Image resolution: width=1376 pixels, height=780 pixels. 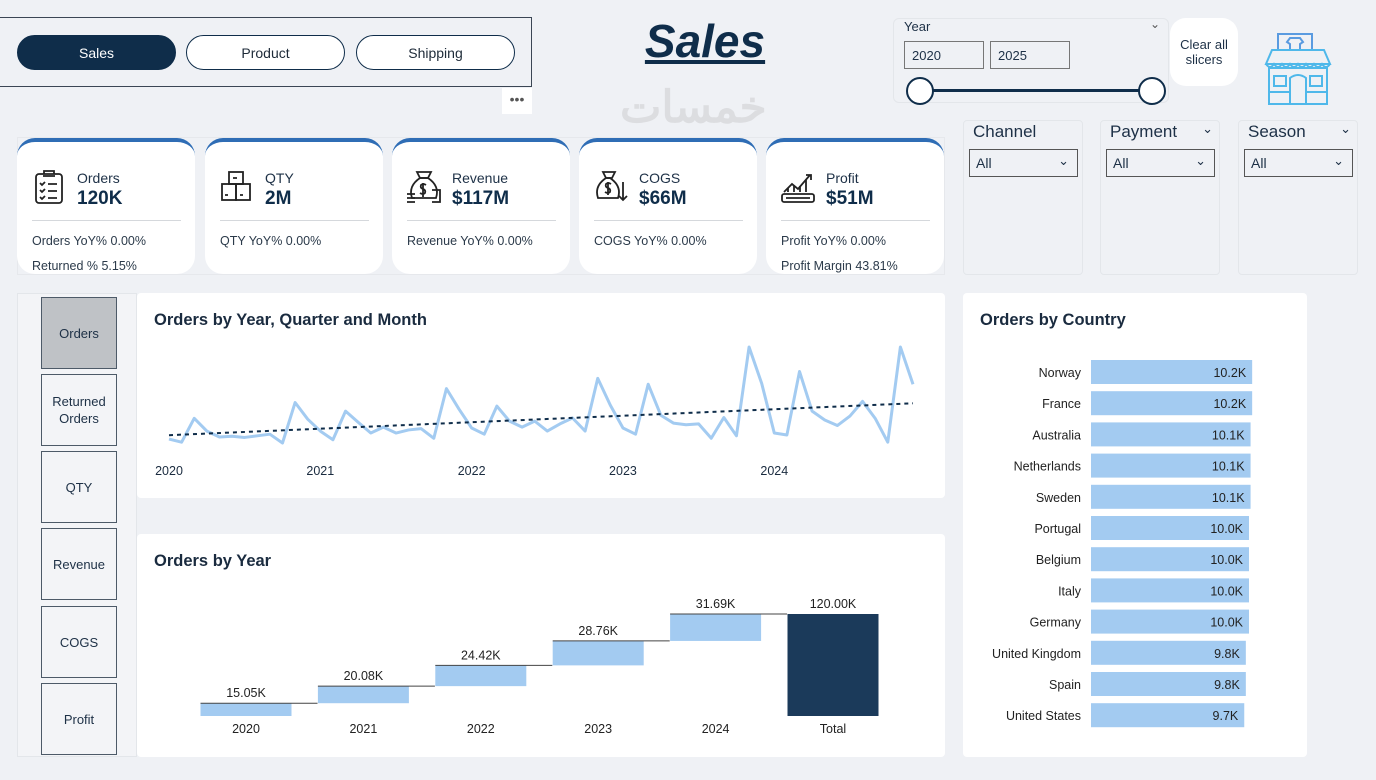 I want to click on data-label: 15.05K, so click(x=246, y=693).